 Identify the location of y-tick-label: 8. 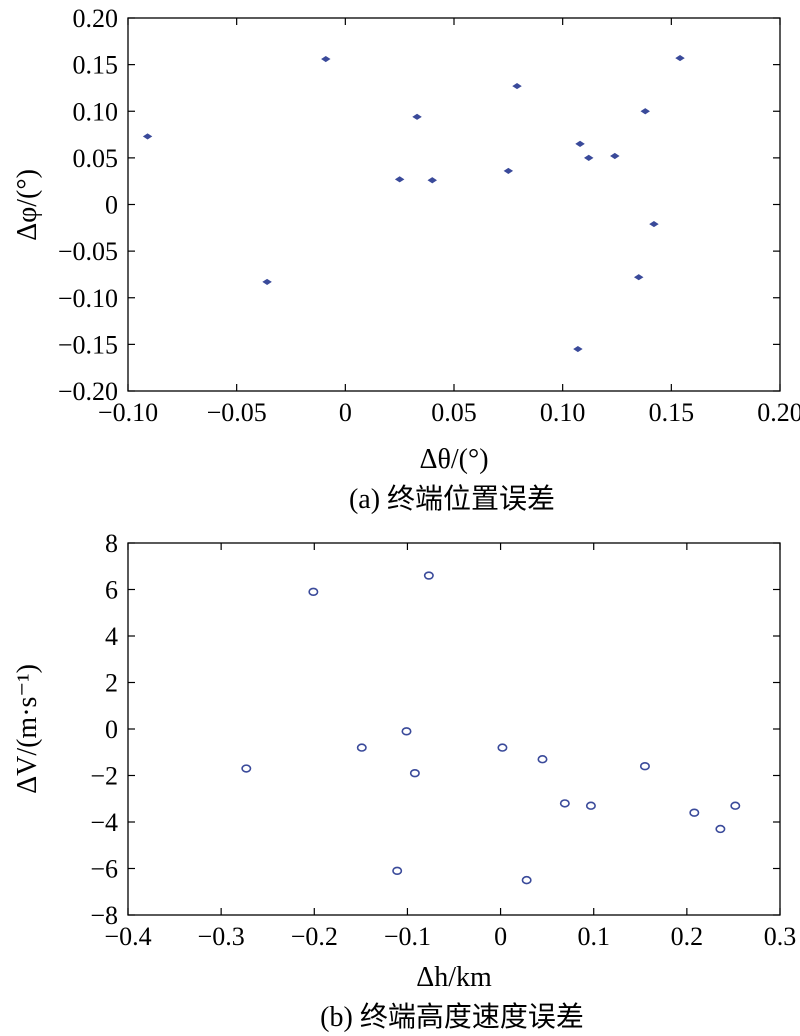
(111, 543).